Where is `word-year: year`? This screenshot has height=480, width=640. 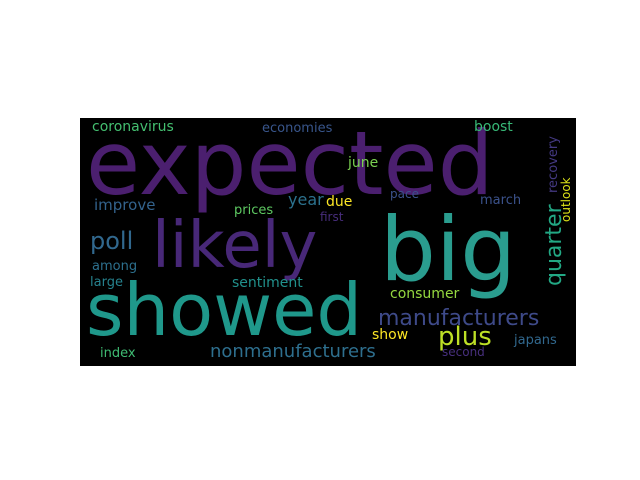 word-year: year is located at coordinates (306, 199).